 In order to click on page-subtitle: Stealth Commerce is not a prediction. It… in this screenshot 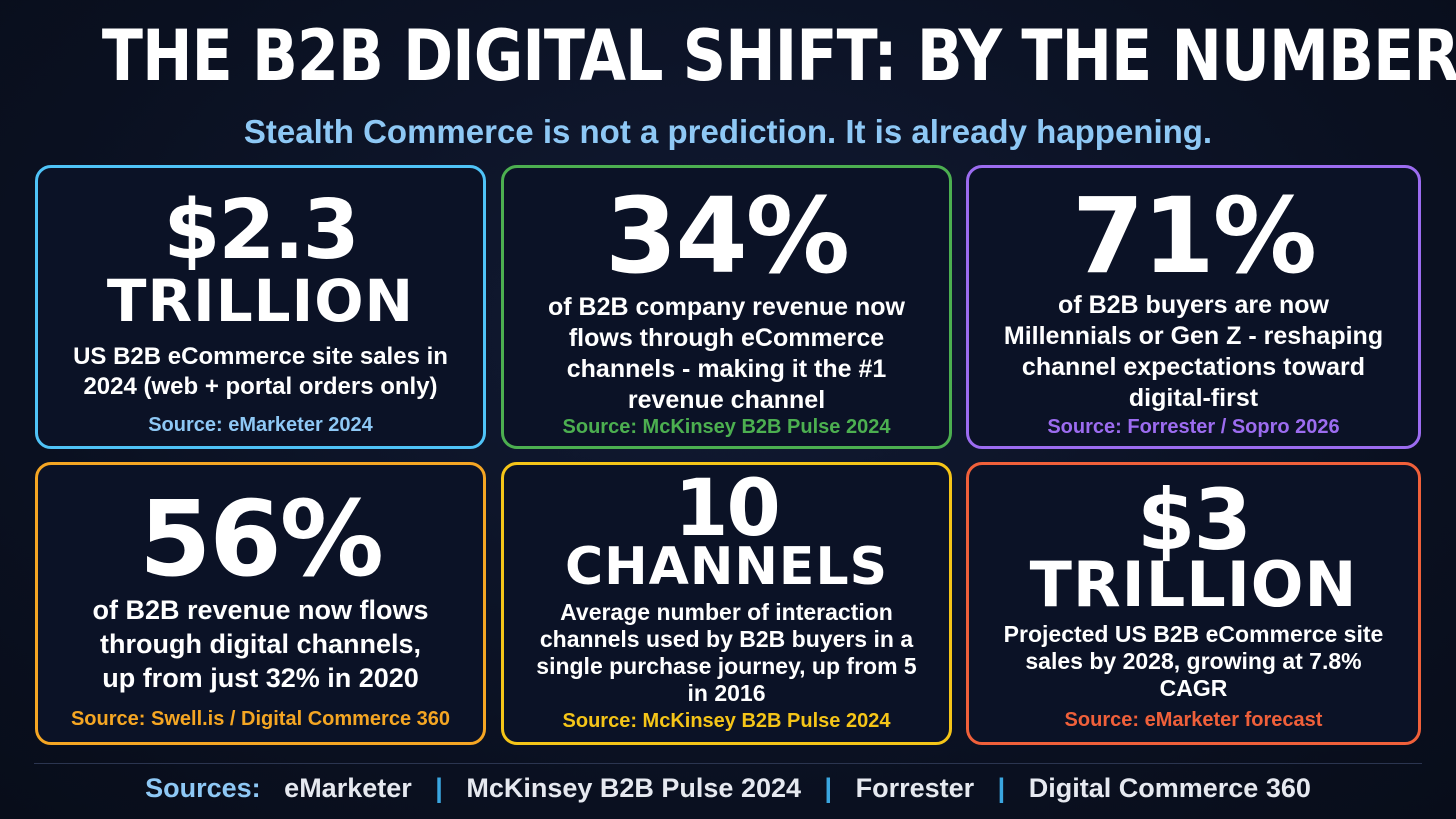, I will do `click(728, 131)`.